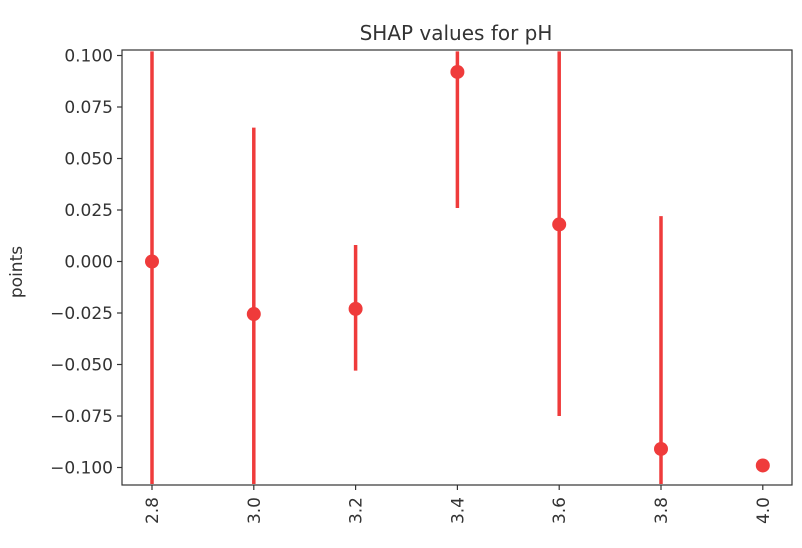 The height and width of the screenshot is (548, 802). I want to click on y-tick-label: 0.075, so click(88, 108).